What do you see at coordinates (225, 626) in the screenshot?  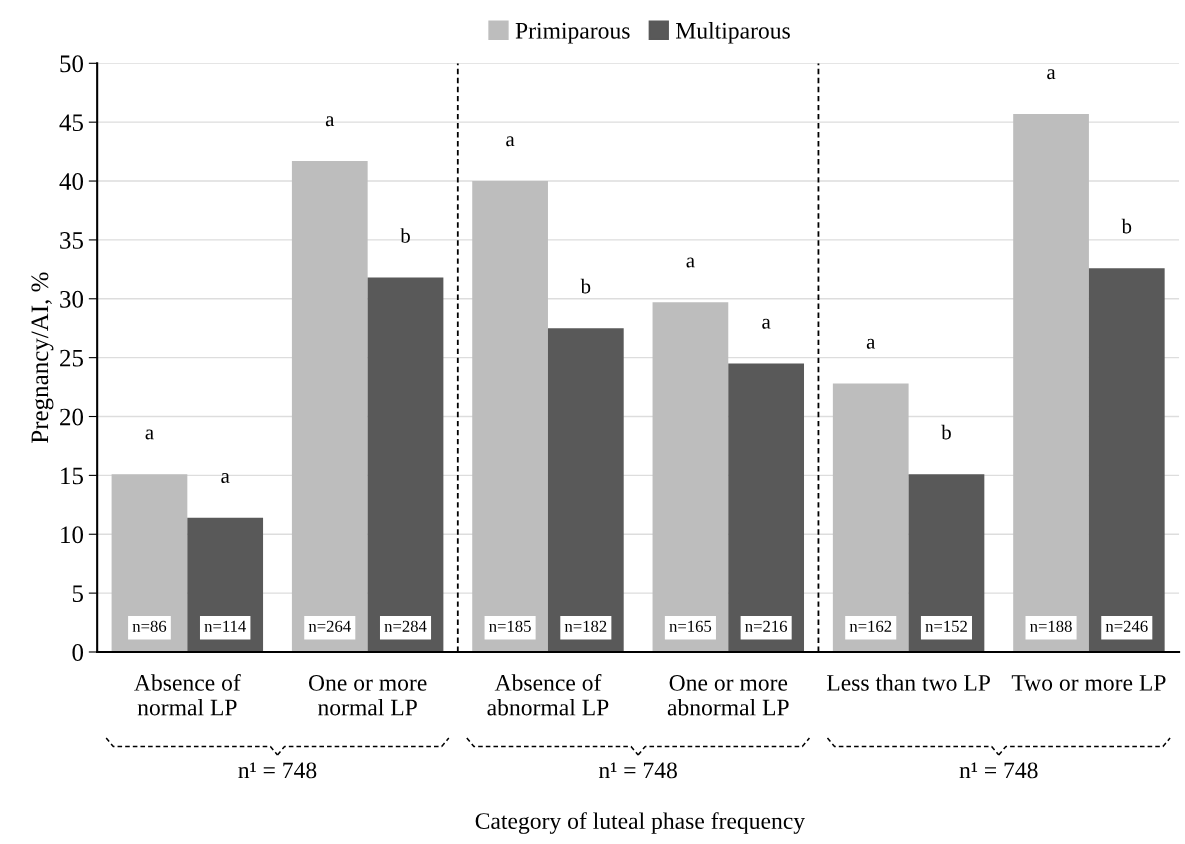 I see `annotation: n=114` at bounding box center [225, 626].